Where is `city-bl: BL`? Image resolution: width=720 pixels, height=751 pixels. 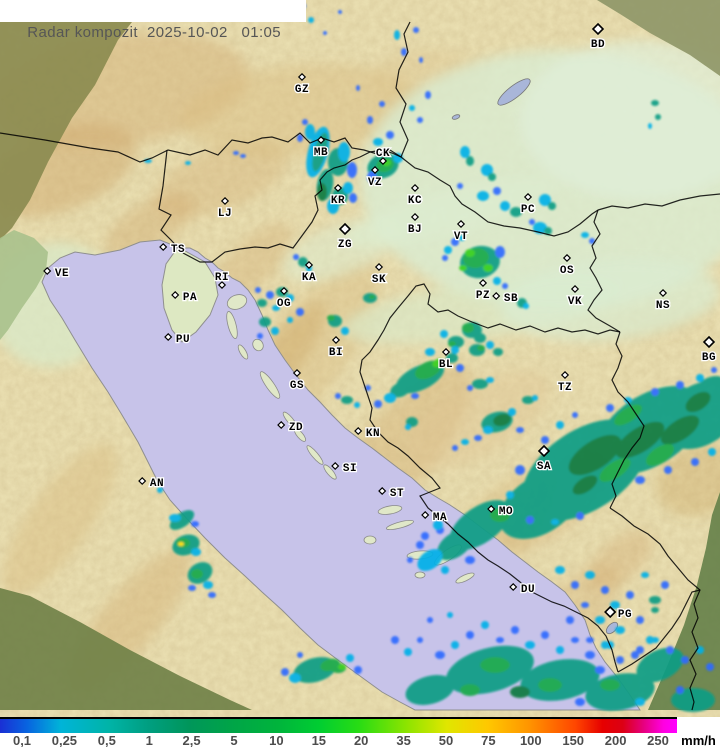 city-bl: BL is located at coordinates (446, 359).